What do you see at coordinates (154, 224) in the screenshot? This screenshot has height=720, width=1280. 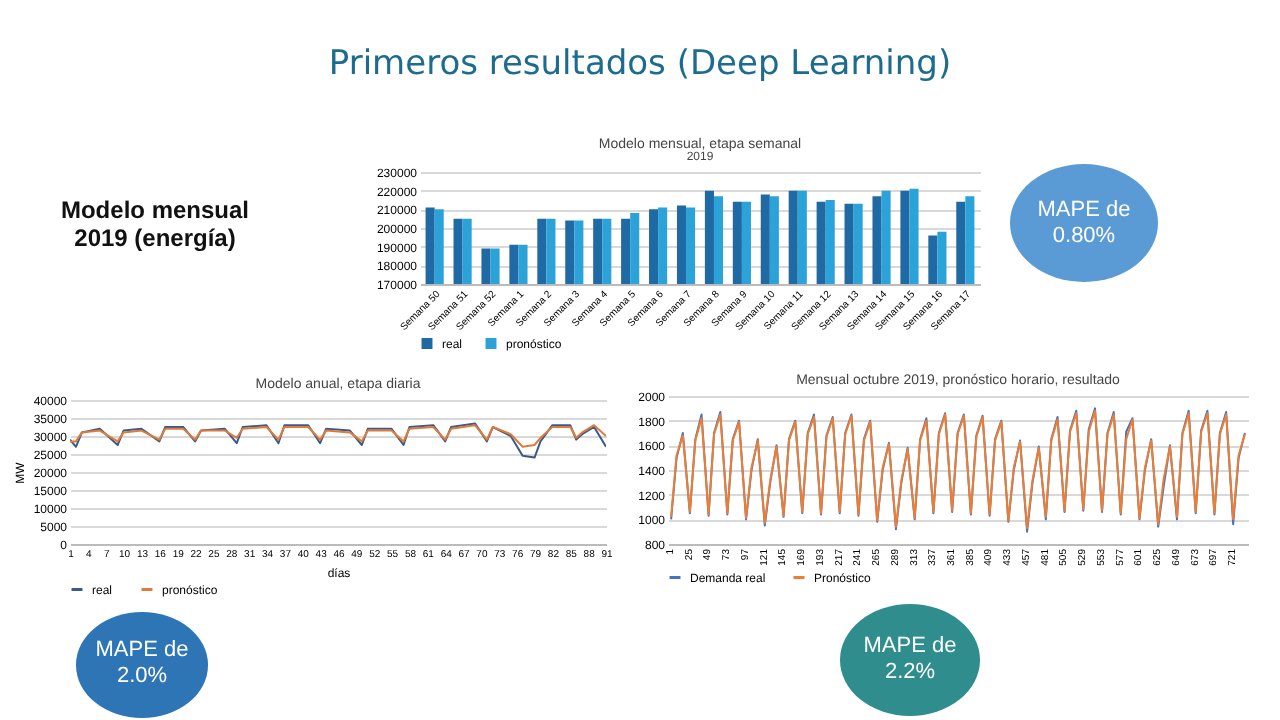 I see `text: Modelo mensual 2019 (energía)` at bounding box center [154, 224].